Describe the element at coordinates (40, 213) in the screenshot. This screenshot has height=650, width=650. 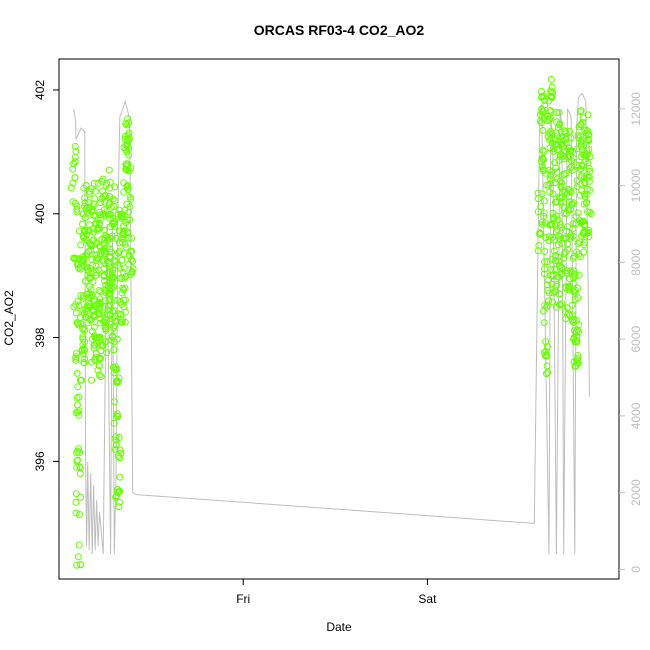
I see `y-tick-label: 400` at that location.